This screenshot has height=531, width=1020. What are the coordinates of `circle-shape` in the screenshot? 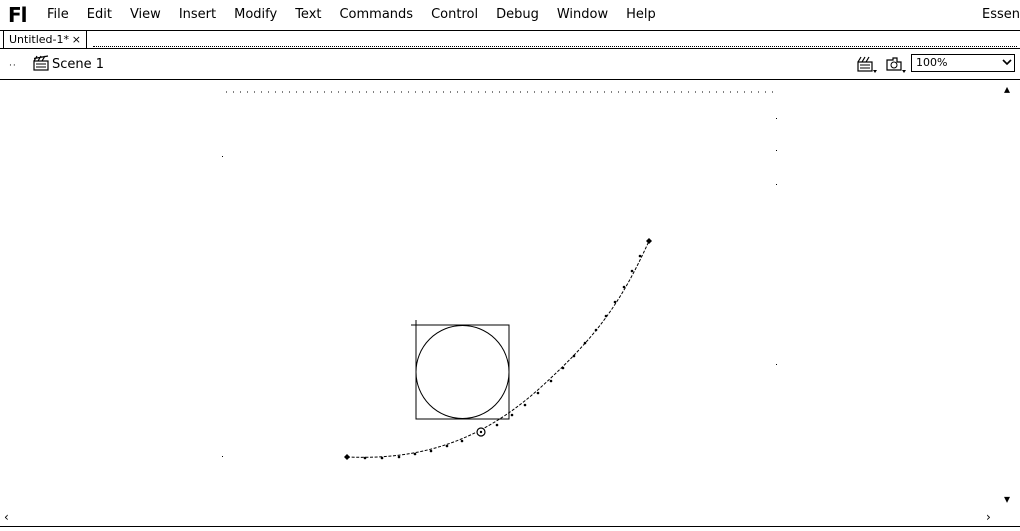 It's located at (462, 372).